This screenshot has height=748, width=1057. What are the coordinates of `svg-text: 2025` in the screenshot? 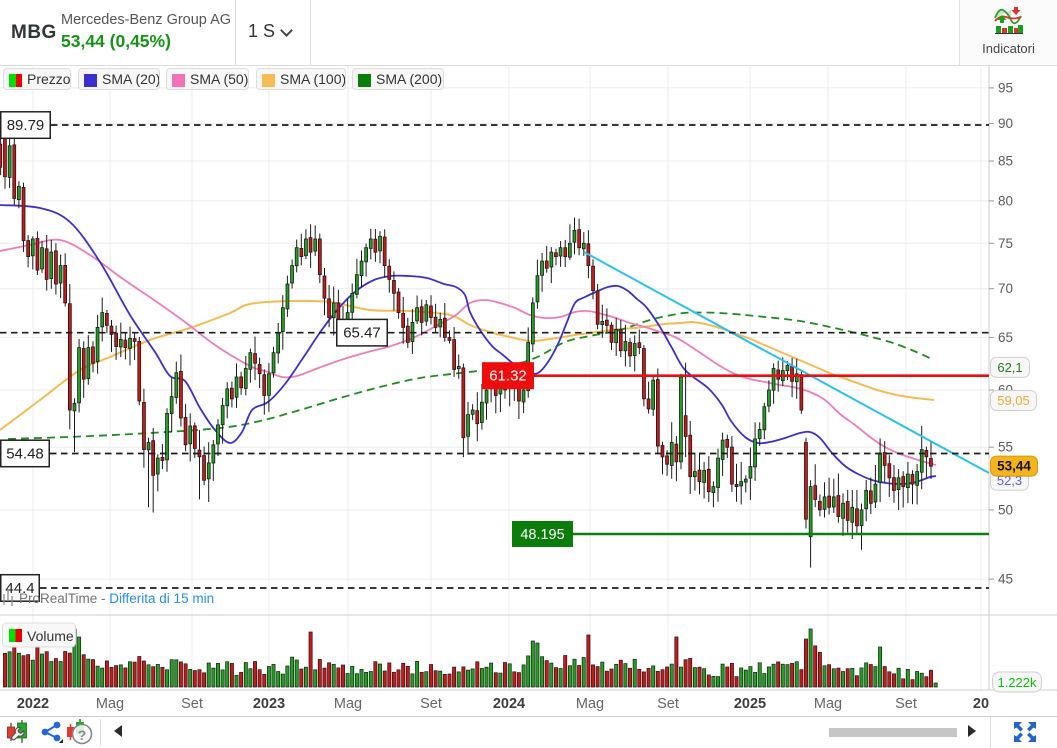 It's located at (750, 704).